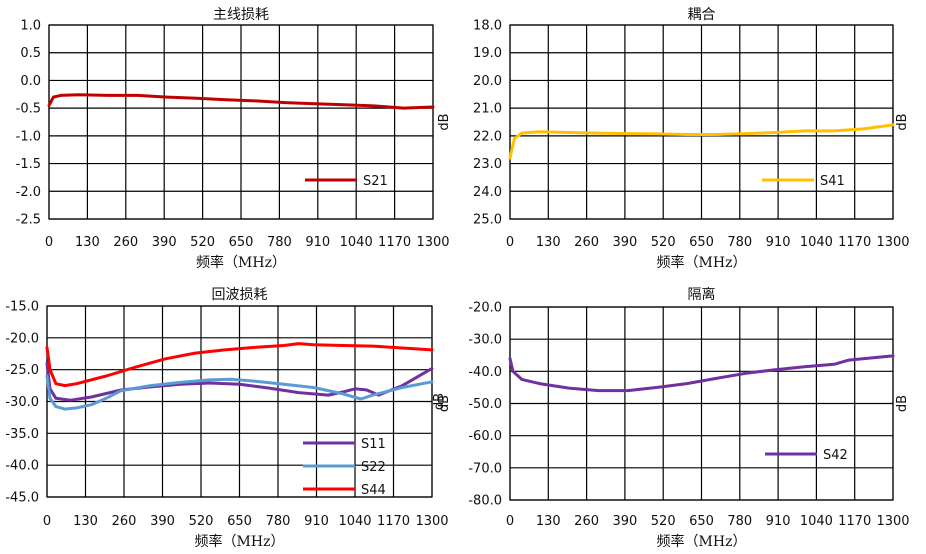 The image size is (926, 554). Describe the element at coordinates (485, 501) in the screenshot. I see `y-tick-label: -80.0` at that location.